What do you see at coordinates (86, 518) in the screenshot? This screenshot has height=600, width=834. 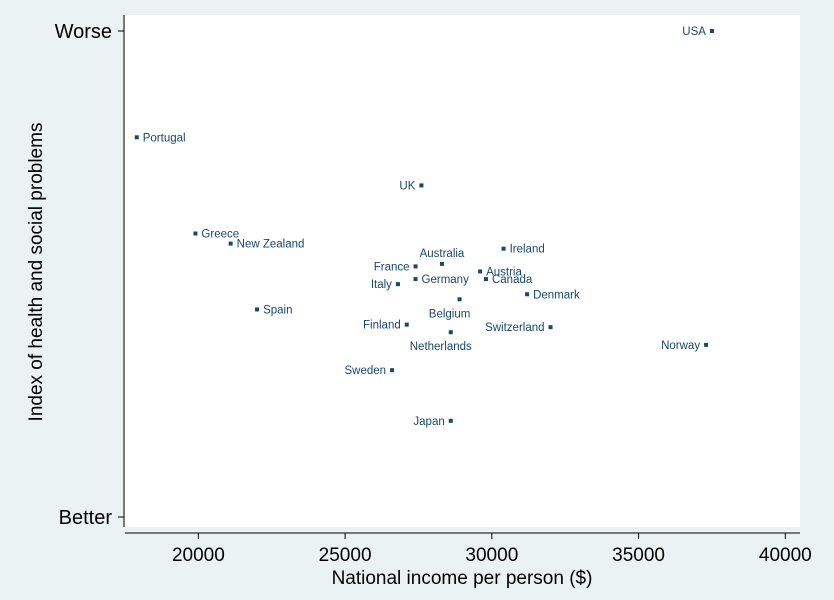 I see `y-tick-label: Better` at bounding box center [86, 518].